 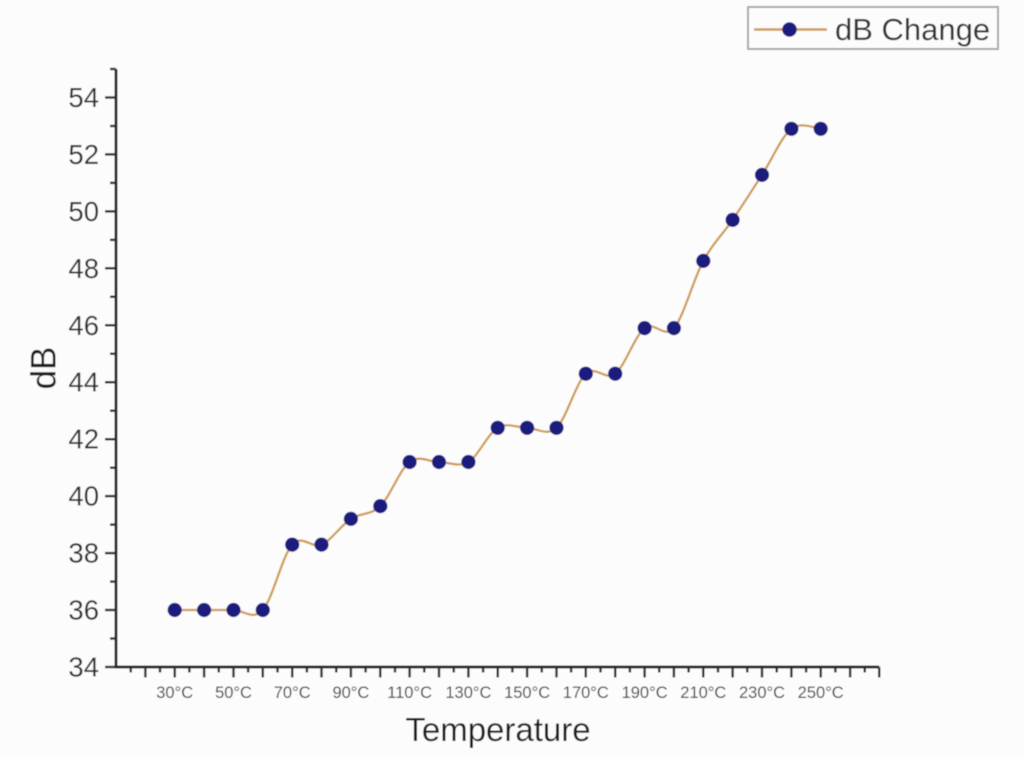 What do you see at coordinates (497, 729) in the screenshot?
I see `svg-text: Temperature` at bounding box center [497, 729].